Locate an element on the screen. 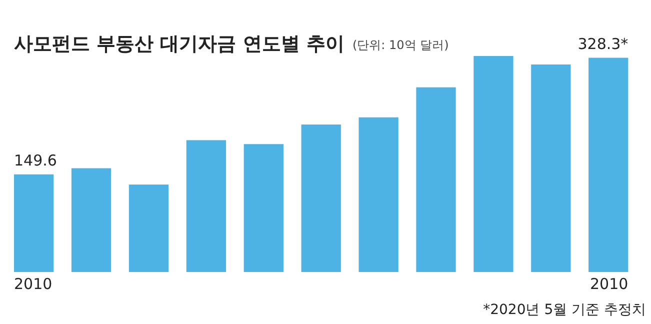  chart-title: 사모펀드 부동산 대기자금 연도별 추이 is located at coordinates (179, 44).